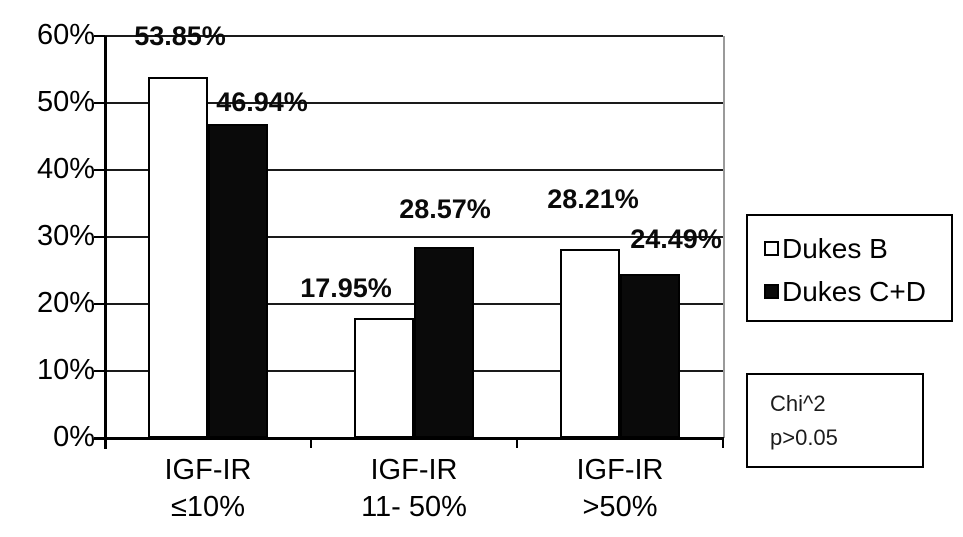  I want to click on y-axis-label-0: 0%, so click(74, 437).